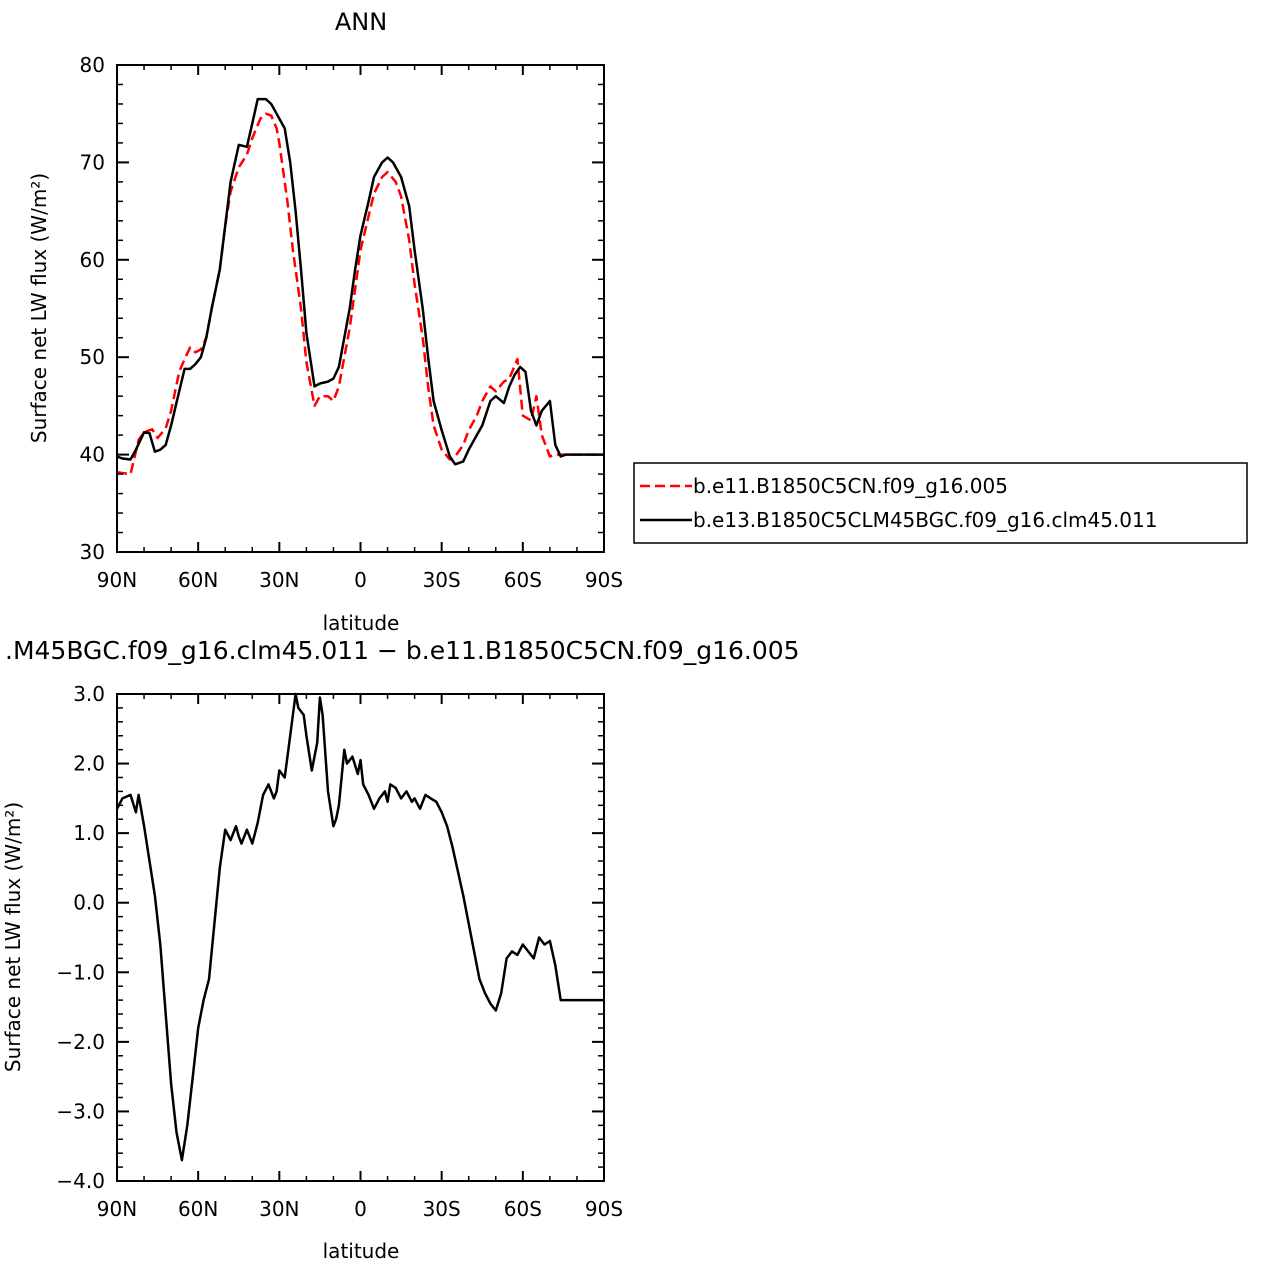 The image size is (1272, 1269). What do you see at coordinates (92, 455) in the screenshot?
I see `y-tick-label: 40` at bounding box center [92, 455].